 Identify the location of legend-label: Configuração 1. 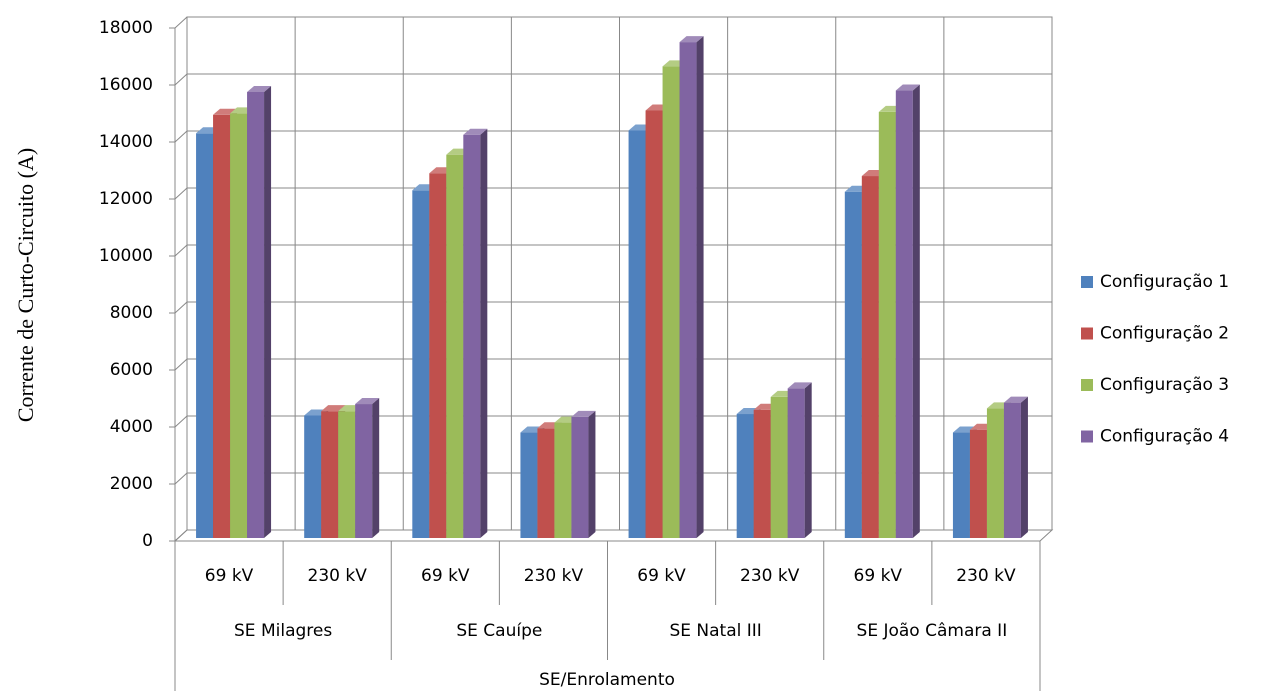
(1164, 282).